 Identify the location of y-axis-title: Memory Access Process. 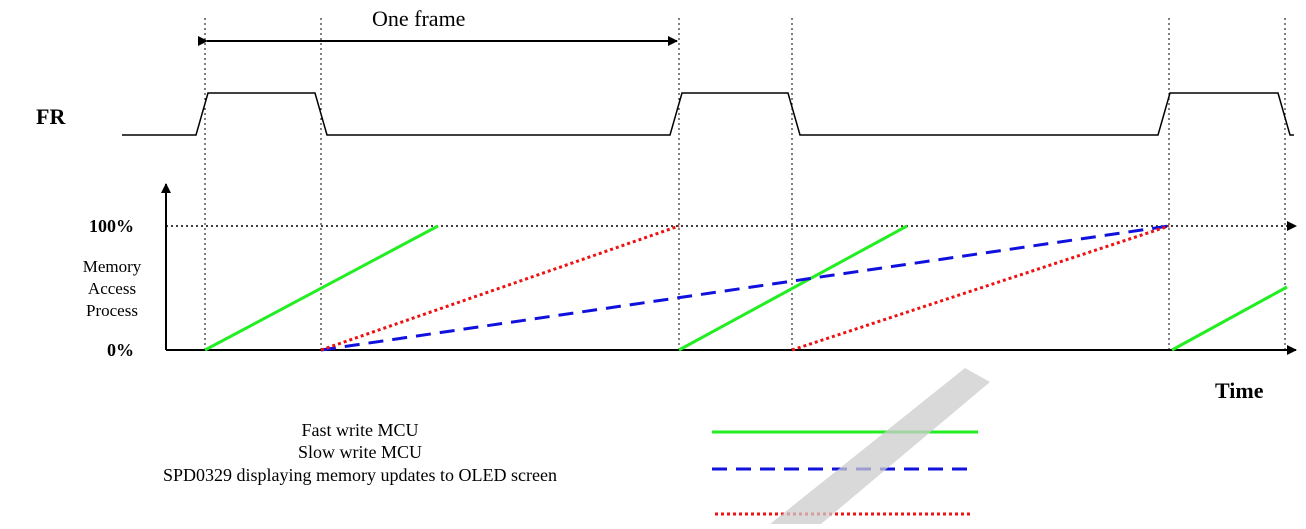
(112, 289).